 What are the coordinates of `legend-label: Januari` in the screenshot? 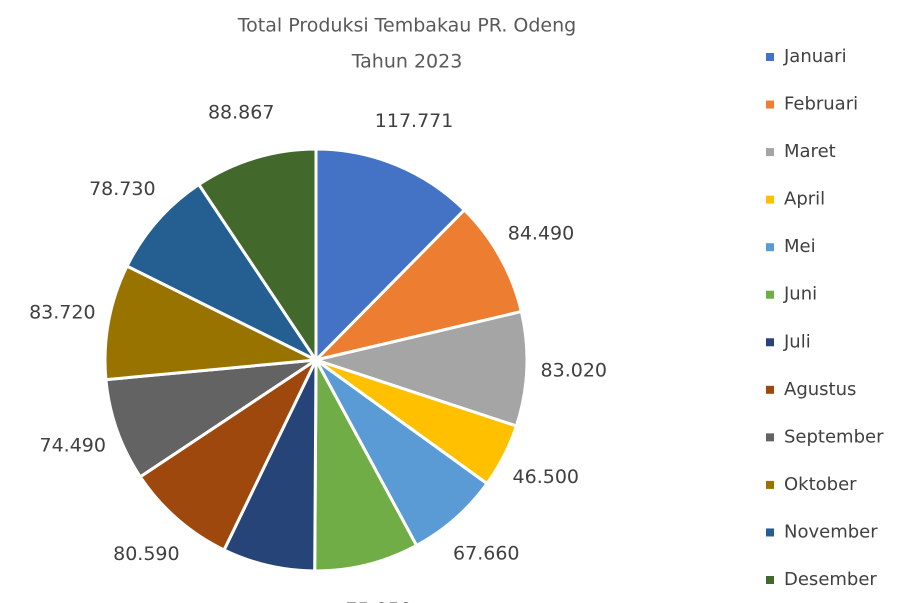 It's located at (815, 56).